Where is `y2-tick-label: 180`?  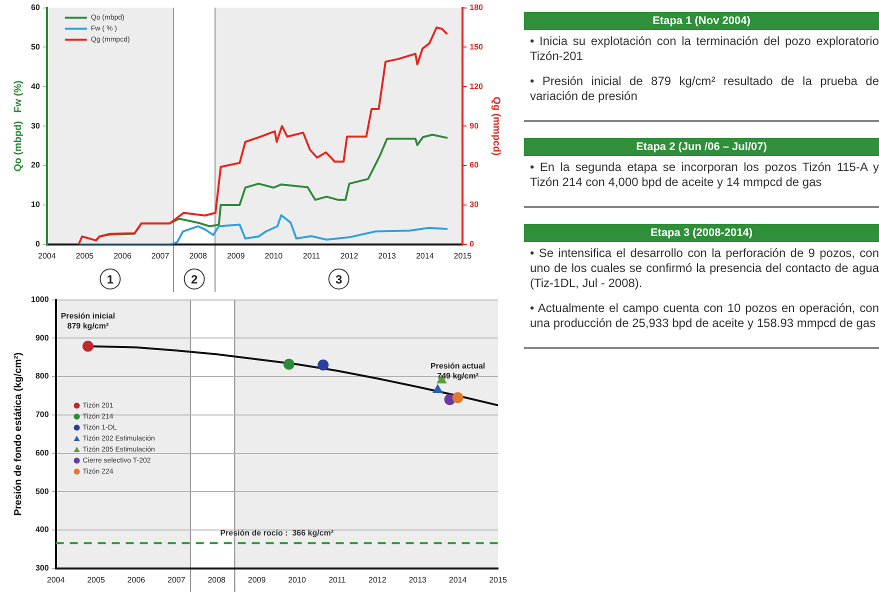 y2-tick-label: 180 is located at coordinates (477, 7).